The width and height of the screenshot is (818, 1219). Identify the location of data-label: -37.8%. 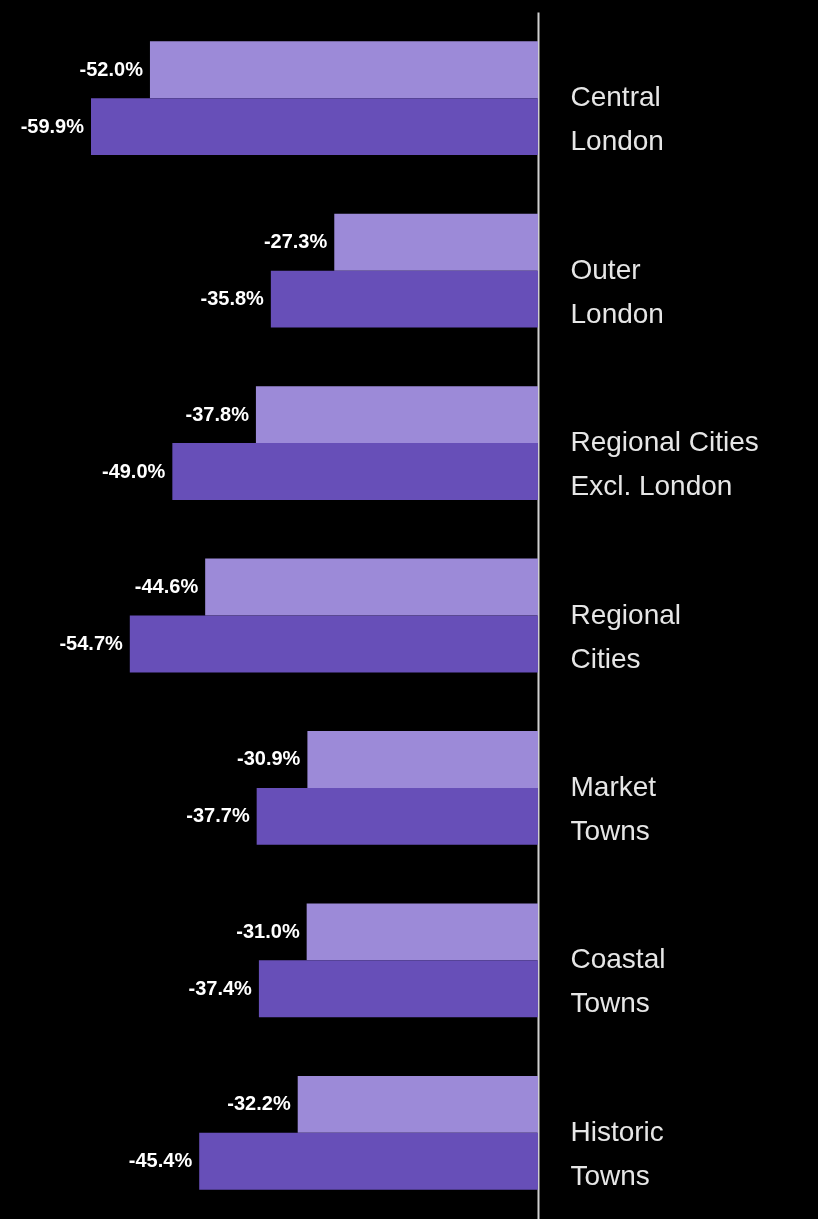
(217, 413).